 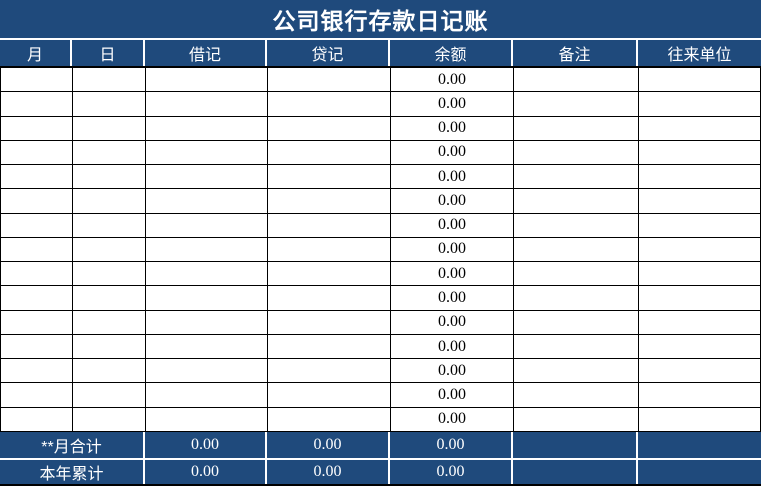 What do you see at coordinates (36, 53) in the screenshot?
I see `column-header-month: 月` at bounding box center [36, 53].